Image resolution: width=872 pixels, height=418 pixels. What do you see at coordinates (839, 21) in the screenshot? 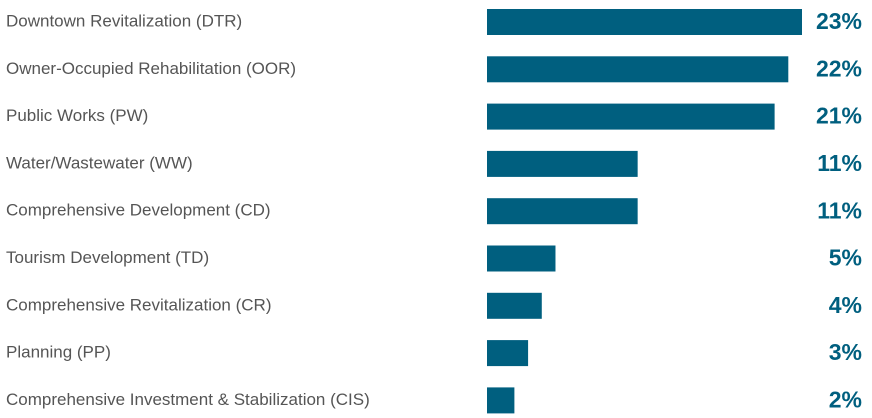
I see `value-label: 23%` at bounding box center [839, 21].